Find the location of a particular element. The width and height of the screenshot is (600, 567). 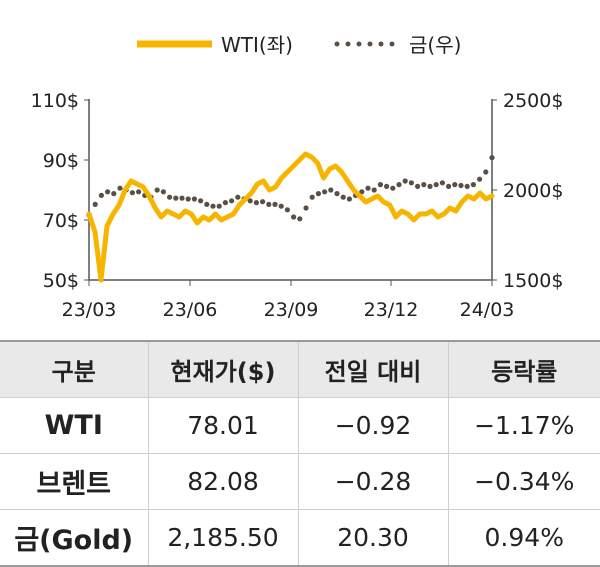

row-rate: −0.34% is located at coordinates (523, 481).